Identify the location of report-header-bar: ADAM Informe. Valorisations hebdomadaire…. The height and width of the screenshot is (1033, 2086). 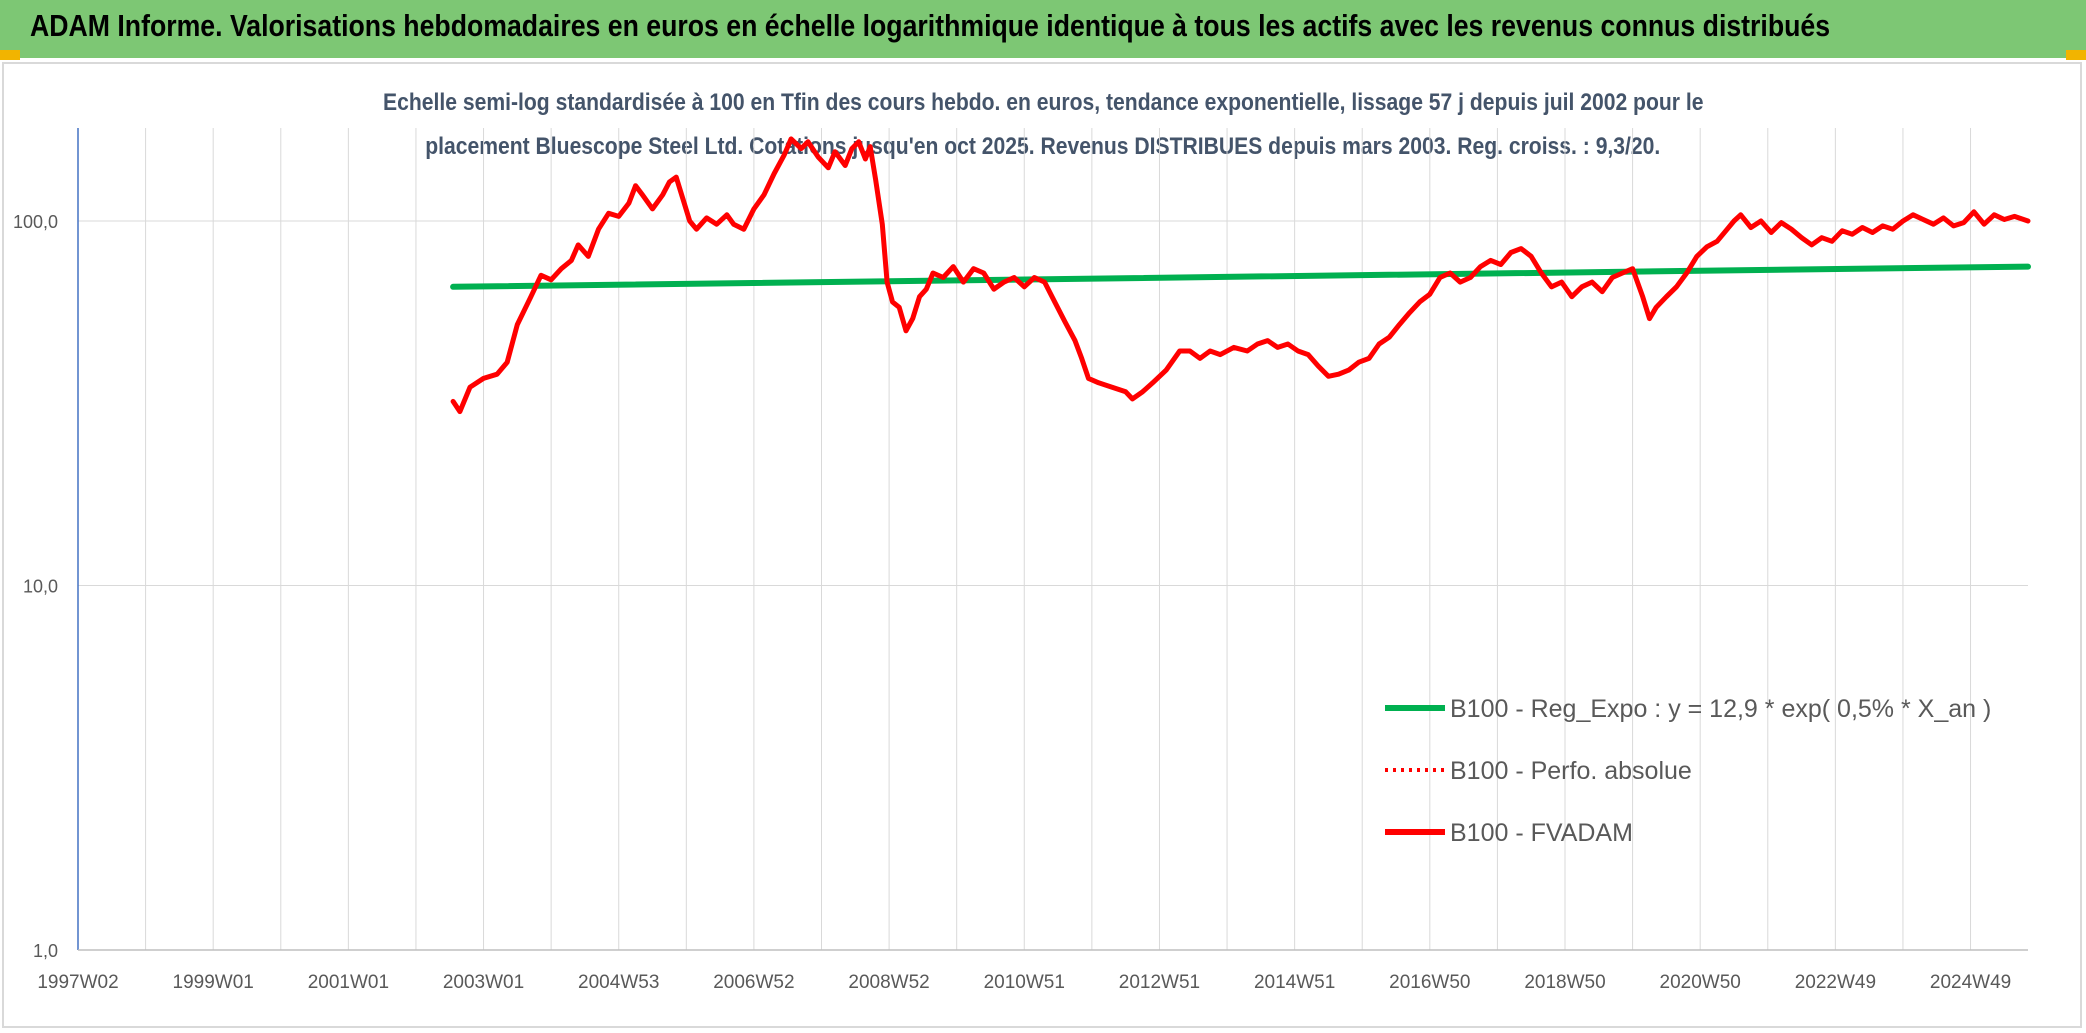
(1043, 29).